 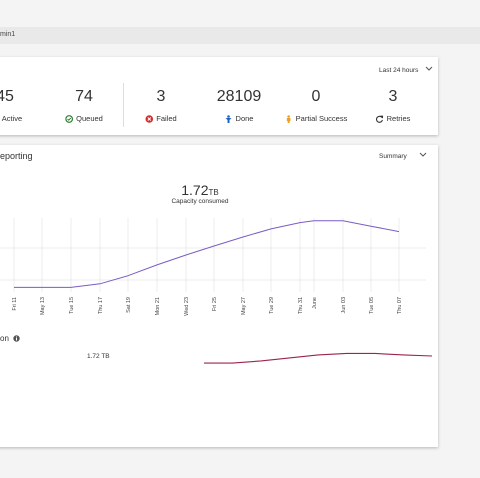 I want to click on stat-value: 28109, so click(x=239, y=96).